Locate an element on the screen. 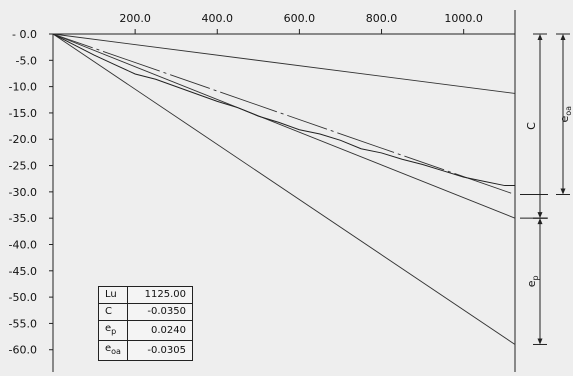  x-tick-label: 400.0 is located at coordinates (218, 18).